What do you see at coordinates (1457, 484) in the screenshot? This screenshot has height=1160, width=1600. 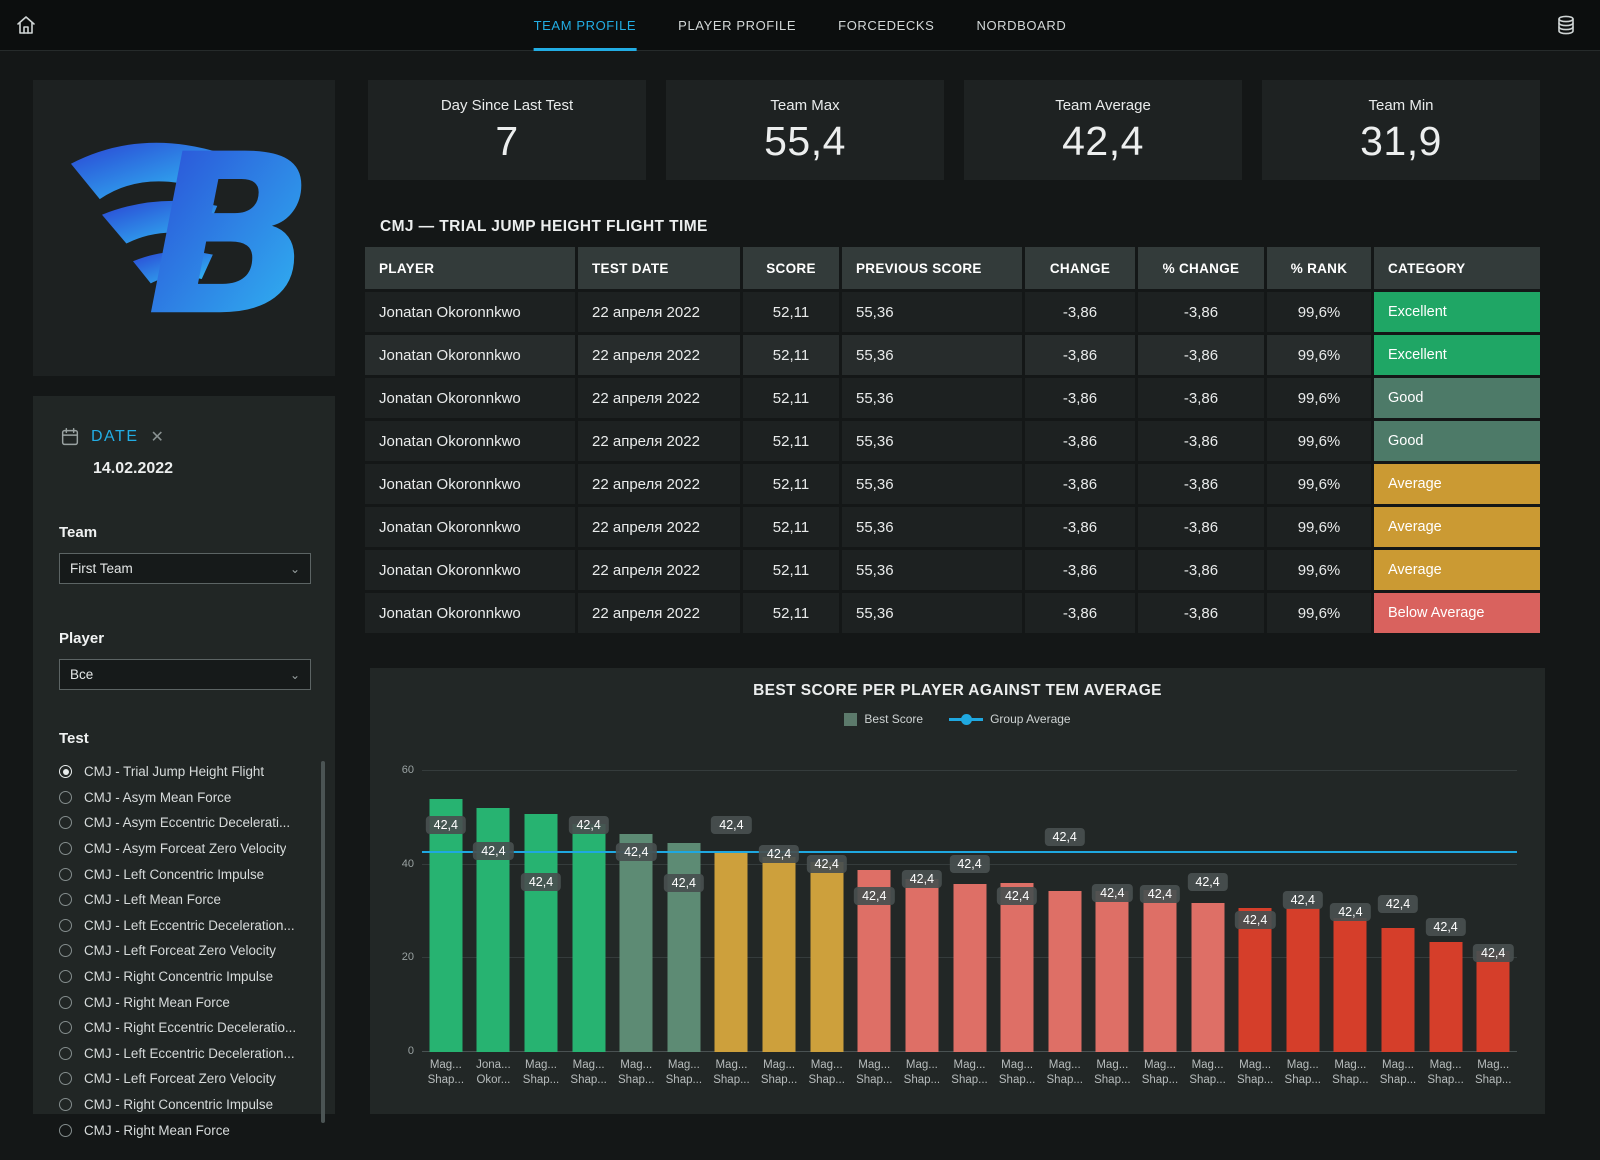 I see `category-badge: Average` at bounding box center [1457, 484].